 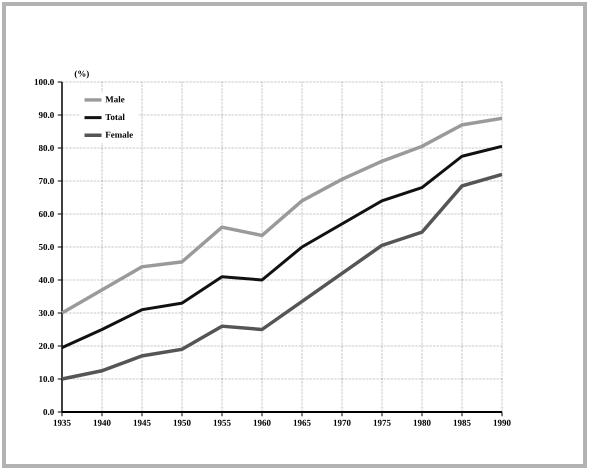 I want to click on y-tick-label: 40.0, so click(x=46, y=280).